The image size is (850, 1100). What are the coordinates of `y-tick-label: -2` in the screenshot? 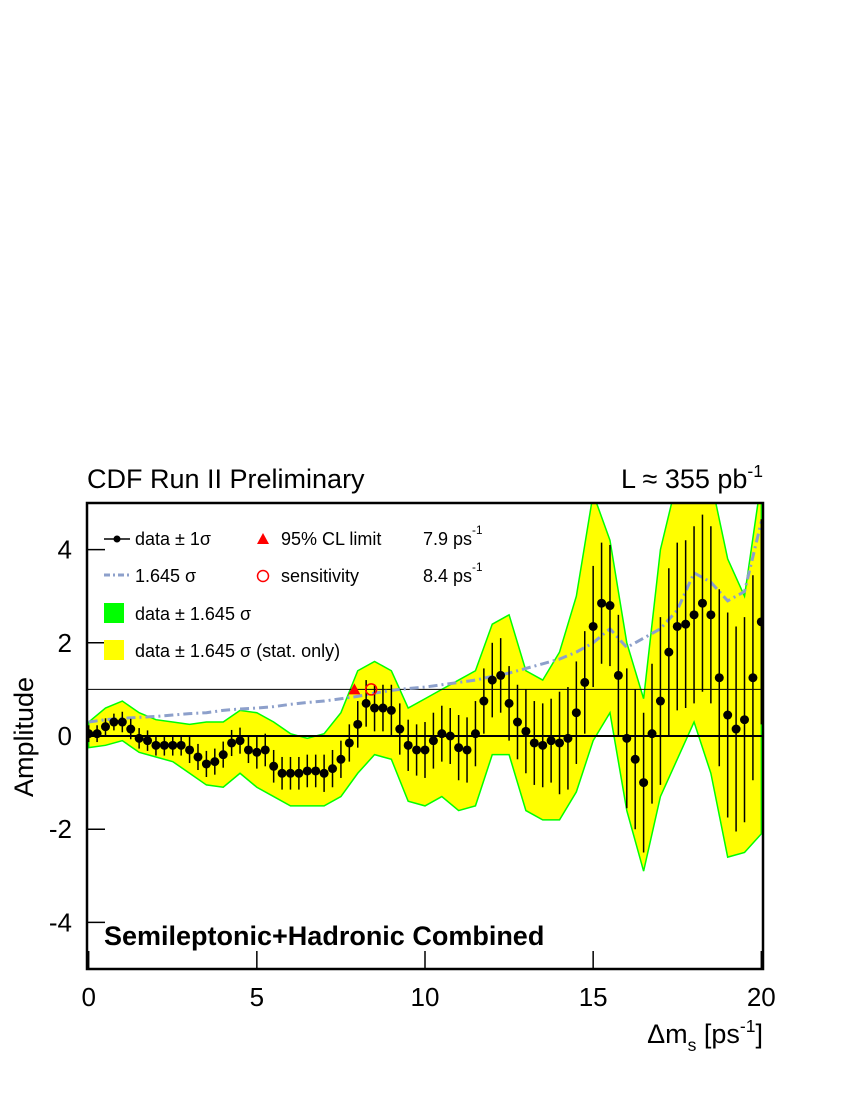 It's located at (60, 829).